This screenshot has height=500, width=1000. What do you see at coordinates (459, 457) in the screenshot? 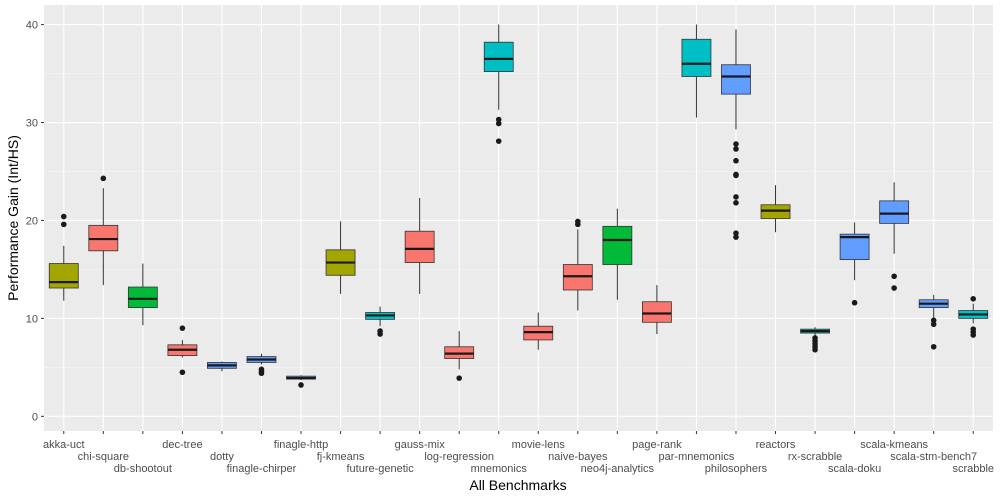
I see `x-tick-label: log-regression` at bounding box center [459, 457].